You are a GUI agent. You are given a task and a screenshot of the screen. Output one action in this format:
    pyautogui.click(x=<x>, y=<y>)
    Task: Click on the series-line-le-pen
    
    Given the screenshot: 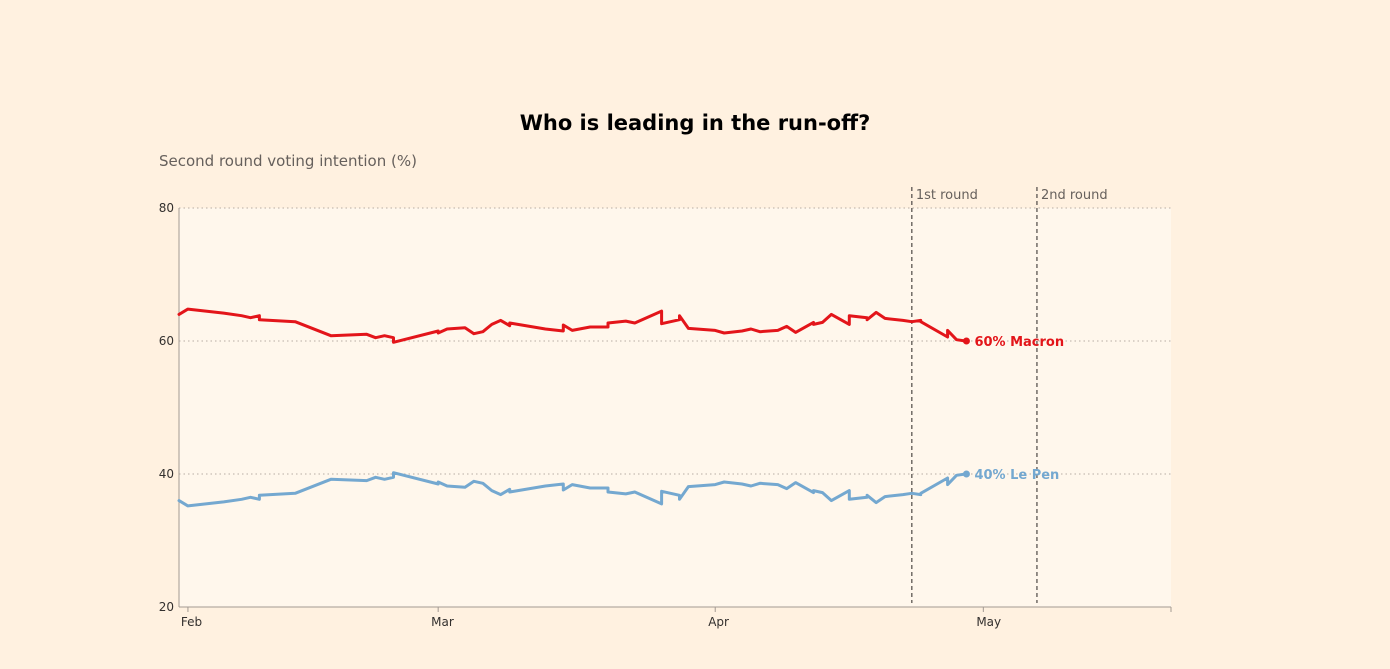 What is the action you would take?
    pyautogui.click(x=572, y=489)
    